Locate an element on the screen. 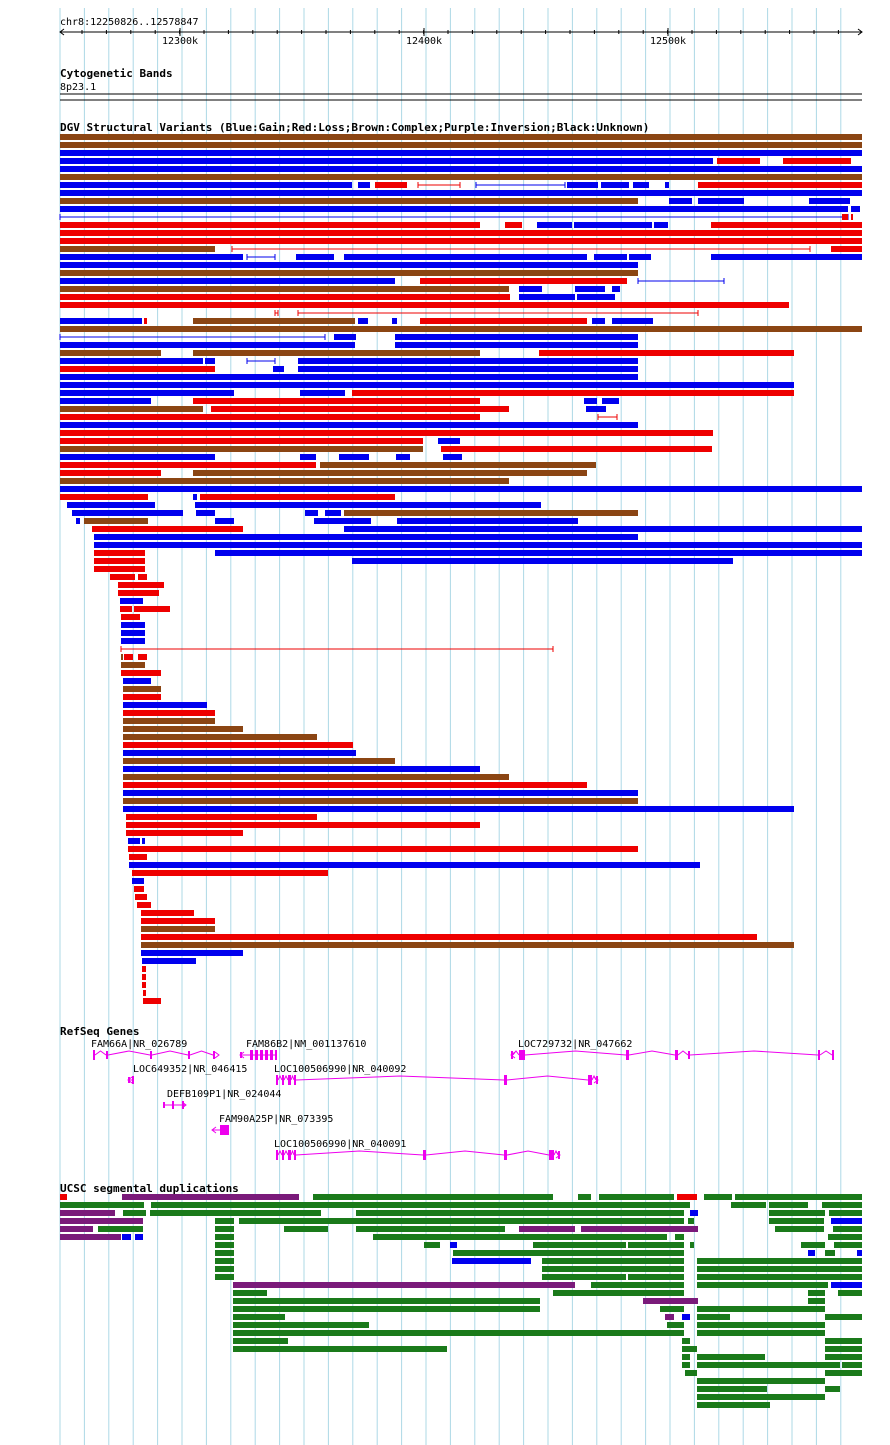 This screenshot has height=1445, width=890. gene-loc100506990-a is located at coordinates (437, 1079).